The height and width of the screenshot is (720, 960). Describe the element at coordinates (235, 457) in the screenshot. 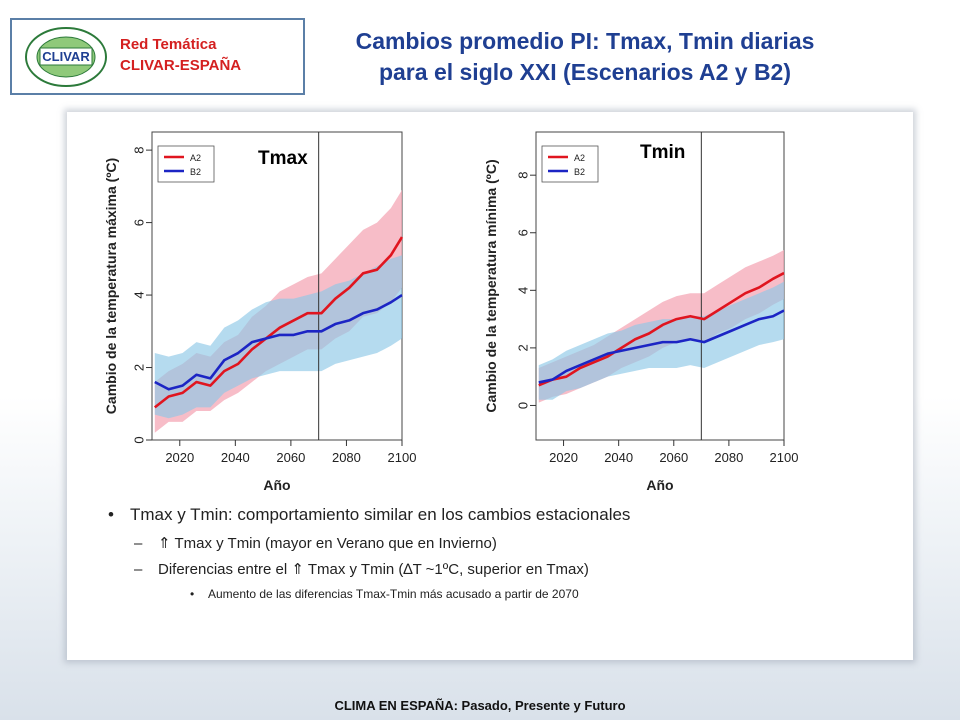

I see `tmax-x-tick-label: 2040` at that location.